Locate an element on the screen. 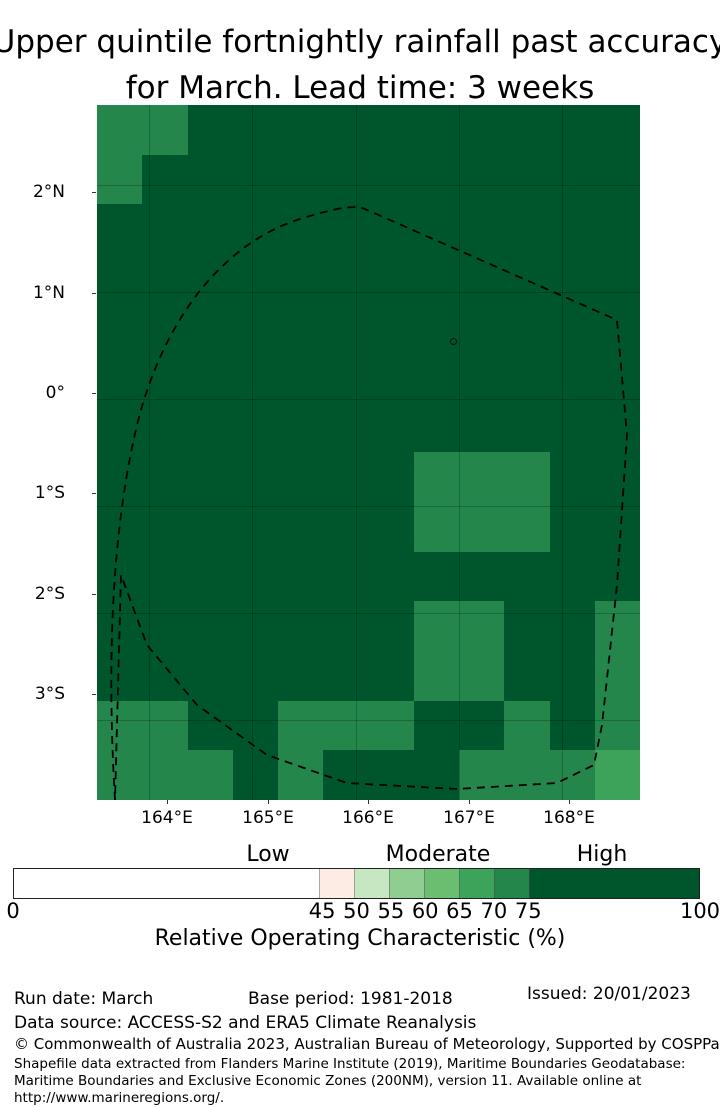 Image resolution: width=720 pixels, height=1107 pixels. colorbar-segment is located at coordinates (167, 883).